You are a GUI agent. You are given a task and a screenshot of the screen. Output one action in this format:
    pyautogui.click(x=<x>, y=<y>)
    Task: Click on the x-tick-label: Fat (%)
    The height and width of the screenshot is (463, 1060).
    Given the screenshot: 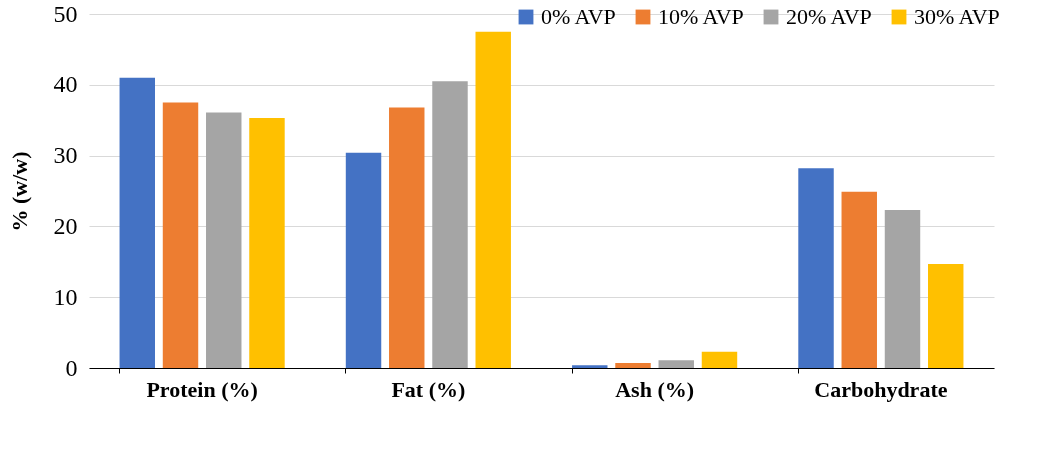 What is the action you would take?
    pyautogui.click(x=428, y=389)
    